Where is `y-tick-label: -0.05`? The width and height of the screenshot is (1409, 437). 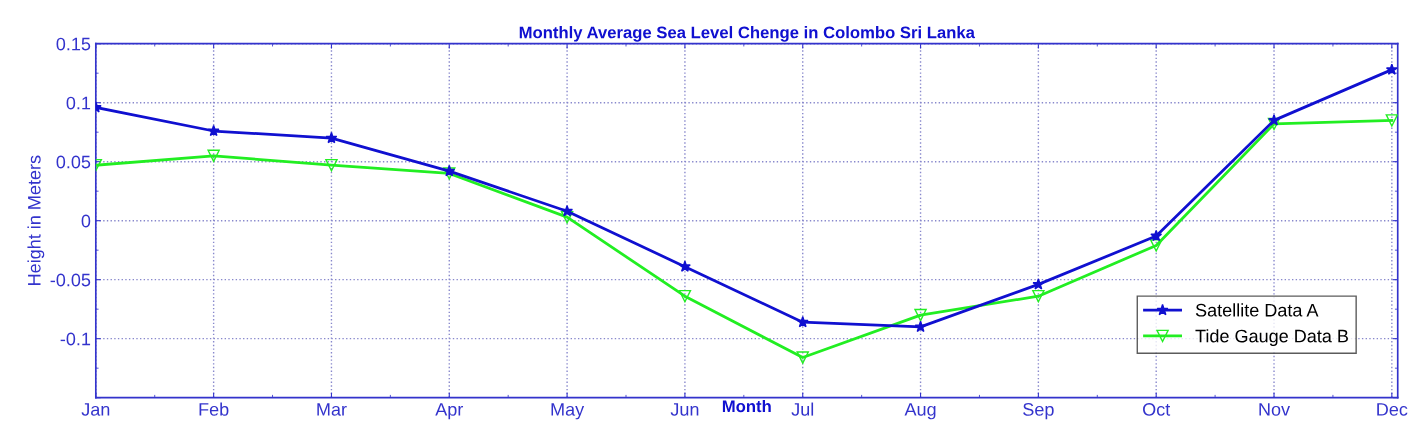
y-tick-label: -0.05 is located at coordinates (70, 280).